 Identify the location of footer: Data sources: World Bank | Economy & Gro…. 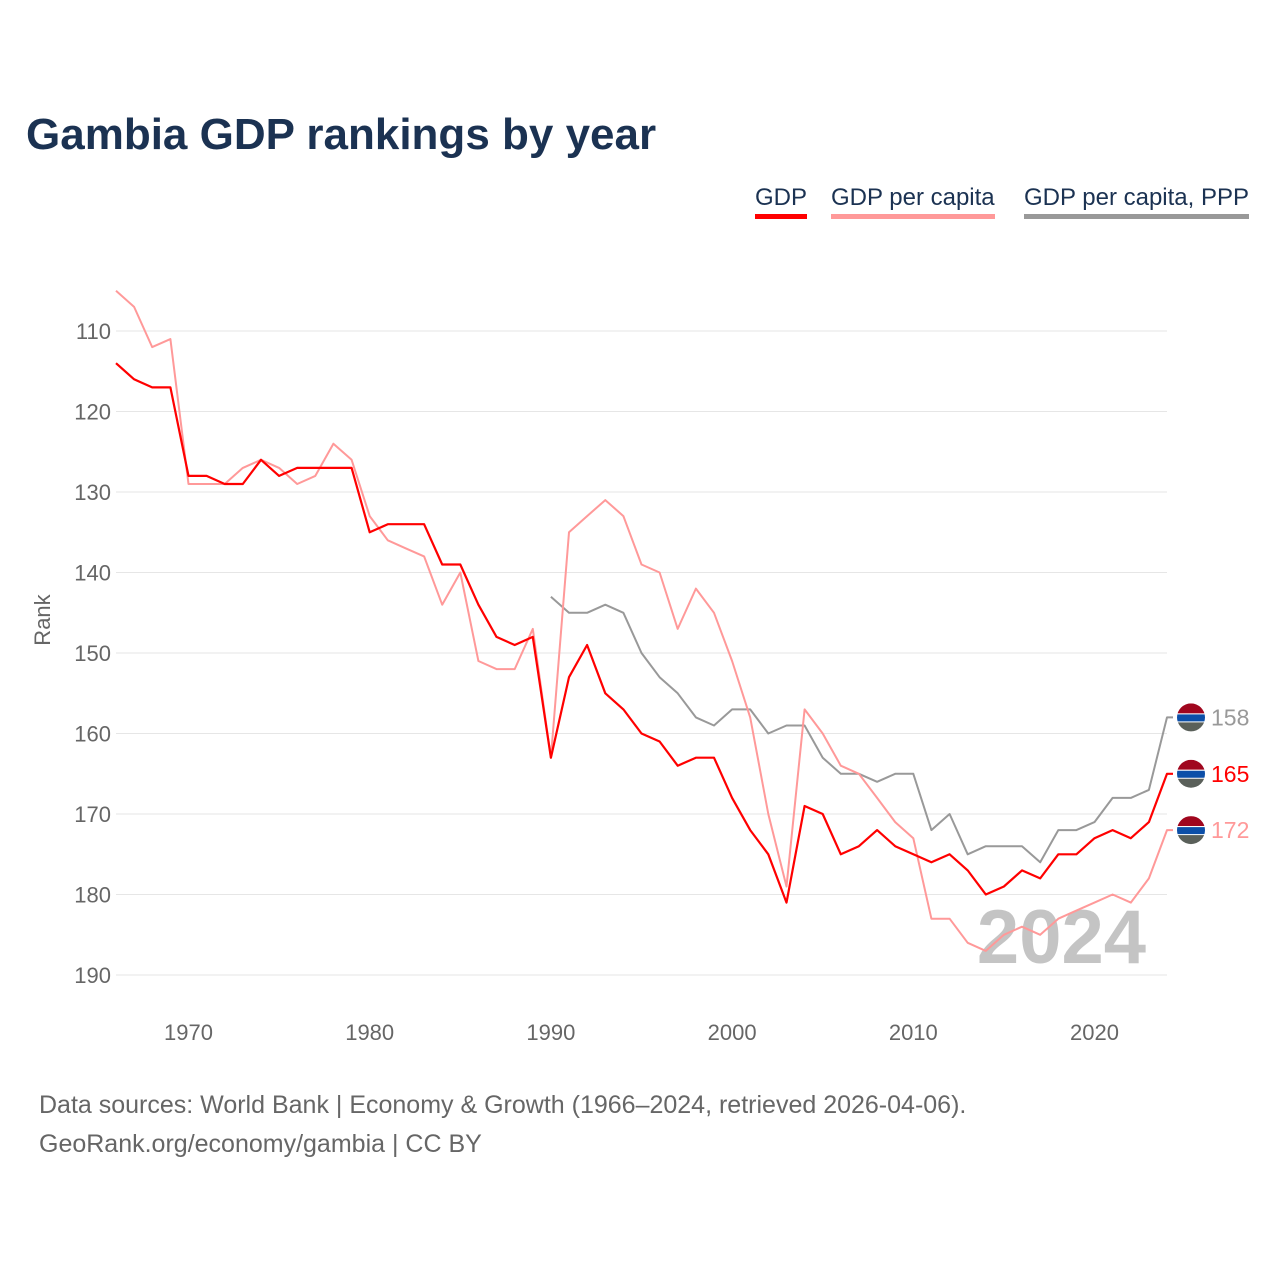
(502, 1125).